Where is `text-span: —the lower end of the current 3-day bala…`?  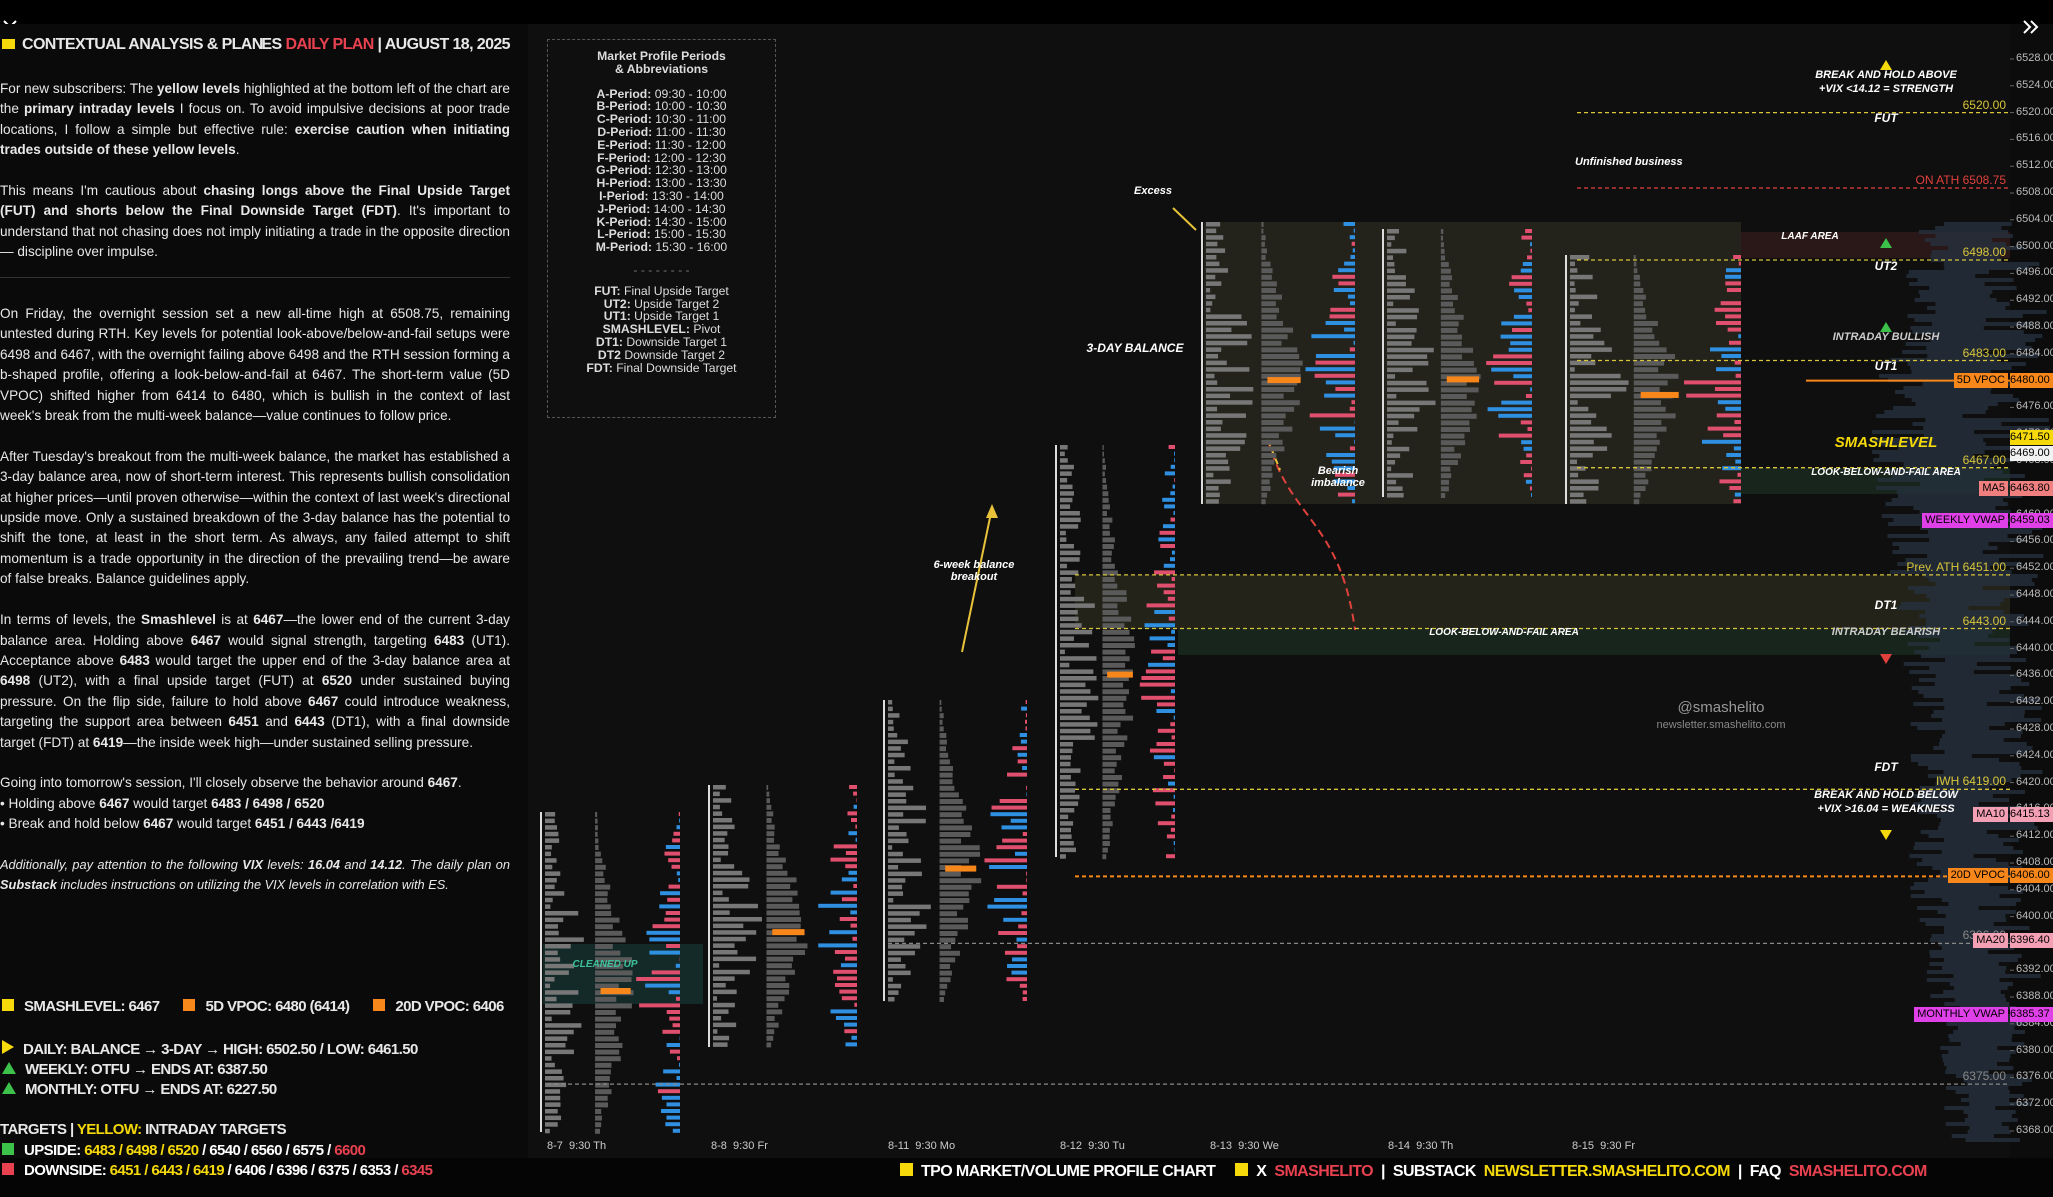 text-span: —the lower end of the current 3-day bala… is located at coordinates (255, 630).